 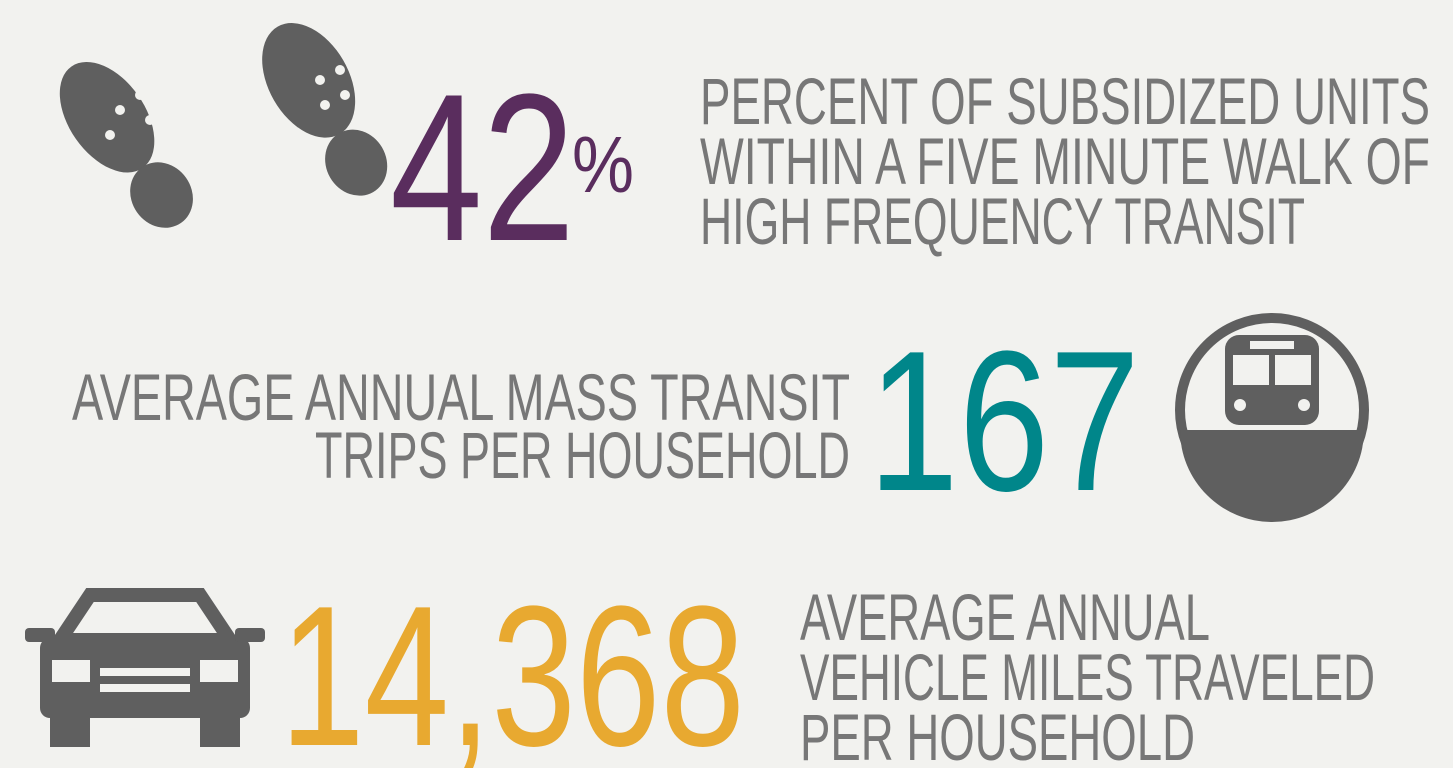 What do you see at coordinates (997, 734) in the screenshot?
I see `stat-line: PER HOUSEHOLD` at bounding box center [997, 734].